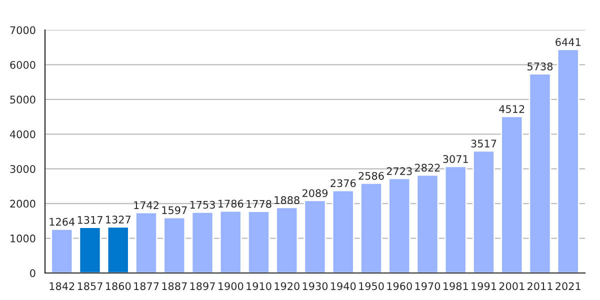  Describe the element at coordinates (483, 144) in the screenshot. I see `data-label: 3517` at that location.